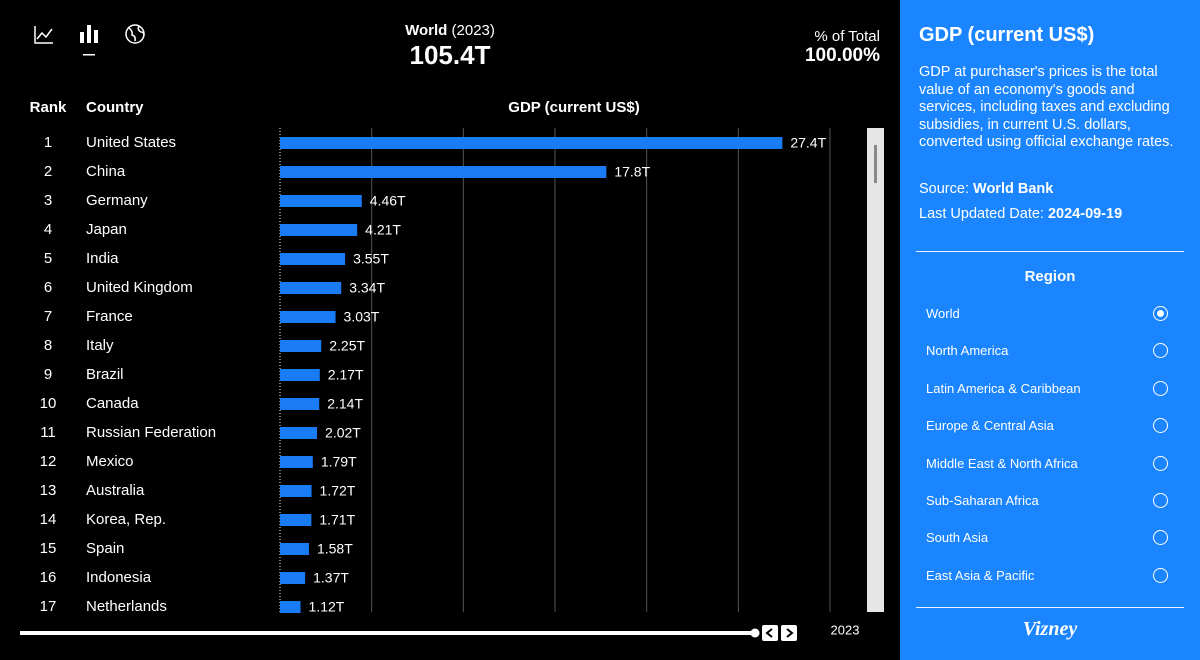 This screenshot has width=1200, height=660. What do you see at coordinates (106, 229) in the screenshot?
I see `country: Japan` at bounding box center [106, 229].